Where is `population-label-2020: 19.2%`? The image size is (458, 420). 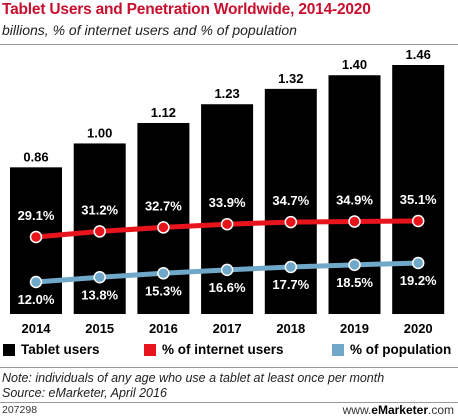
population-label-2020: 19.2% is located at coordinates (418, 280).